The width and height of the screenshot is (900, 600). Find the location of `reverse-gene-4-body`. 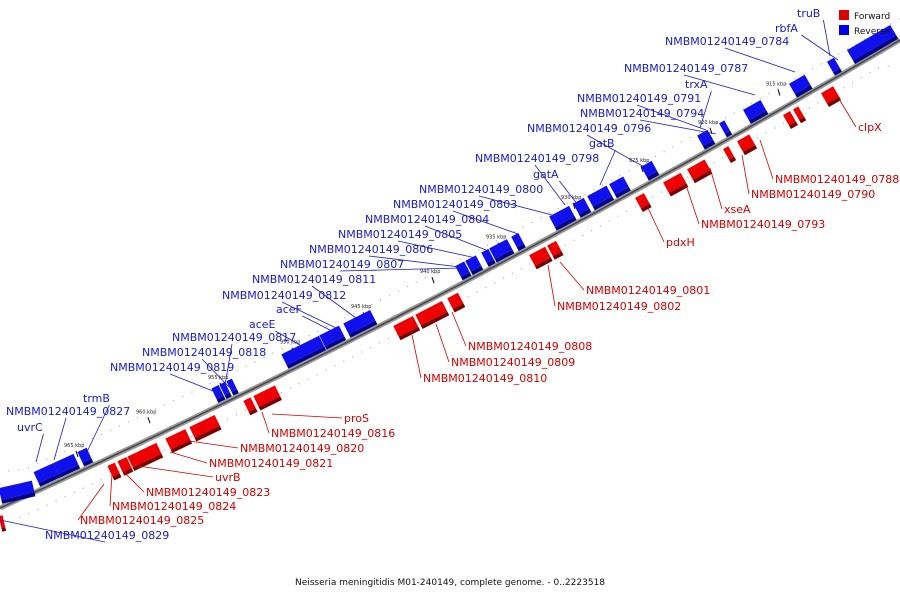

reverse-gene-4-body is located at coordinates (217, 392).